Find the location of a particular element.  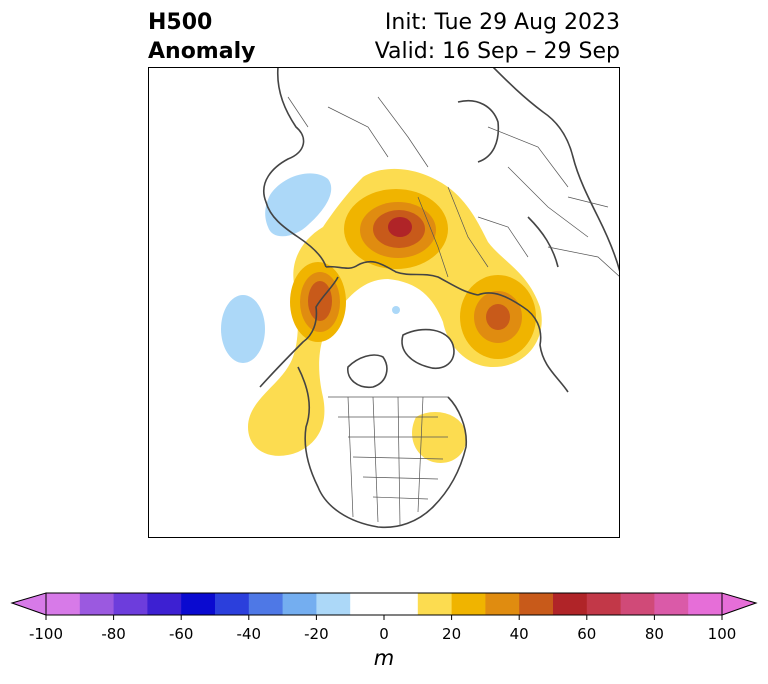

colorbar-tick-label: 40 is located at coordinates (519, 634).